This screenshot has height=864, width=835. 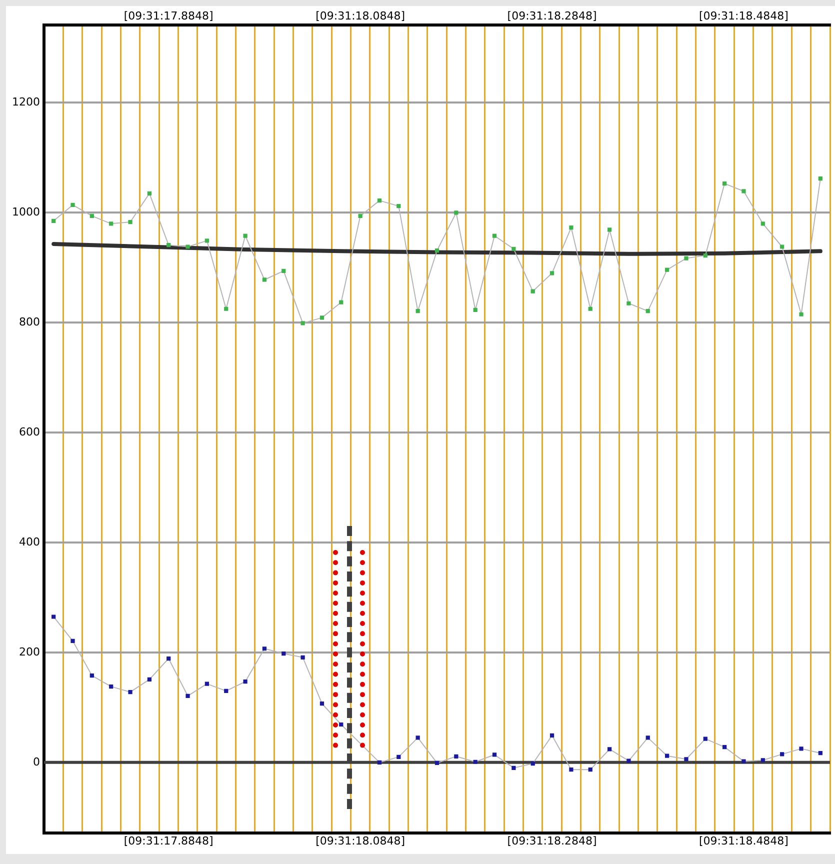 What do you see at coordinates (743, 15) in the screenshot?
I see `category-label: [09:31:18.4848]` at bounding box center [743, 15].